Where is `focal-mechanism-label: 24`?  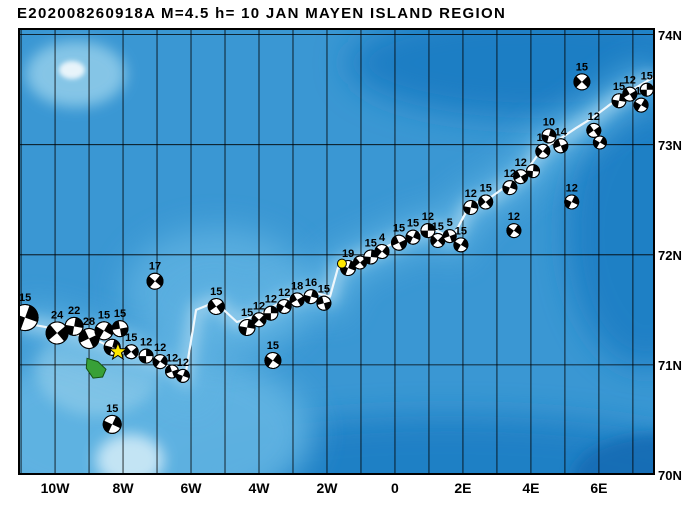 focal-mechanism-label: 24 is located at coordinates (57, 316).